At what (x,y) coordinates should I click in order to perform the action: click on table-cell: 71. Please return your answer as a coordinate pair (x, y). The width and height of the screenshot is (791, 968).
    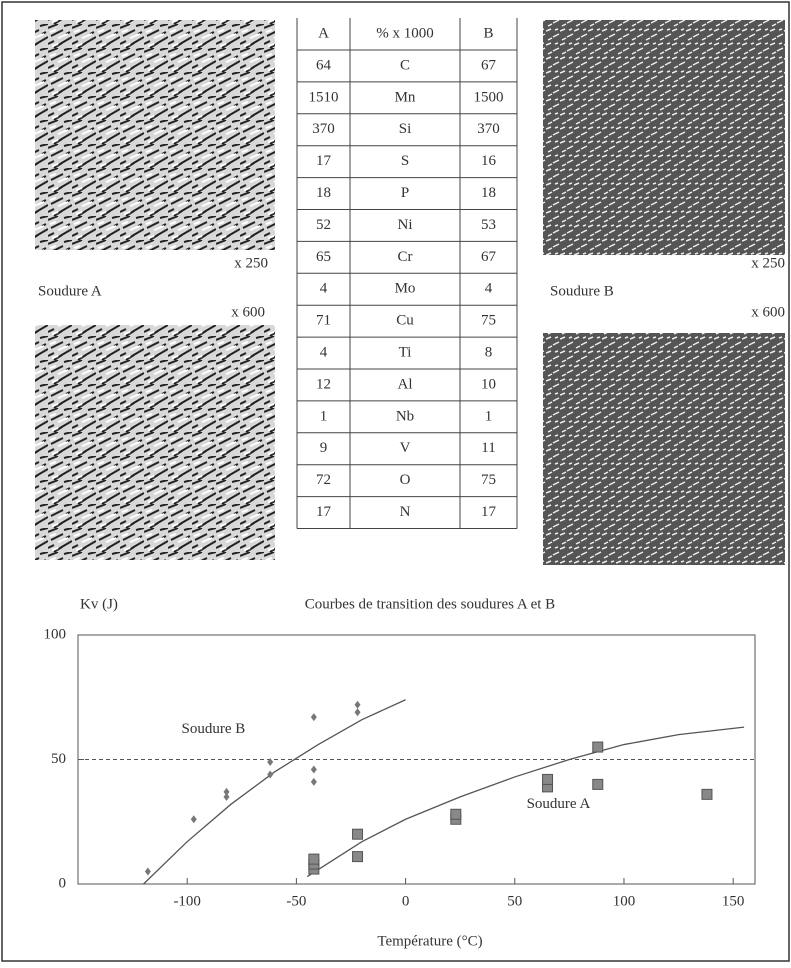
    Looking at the image, I should click on (323, 321).